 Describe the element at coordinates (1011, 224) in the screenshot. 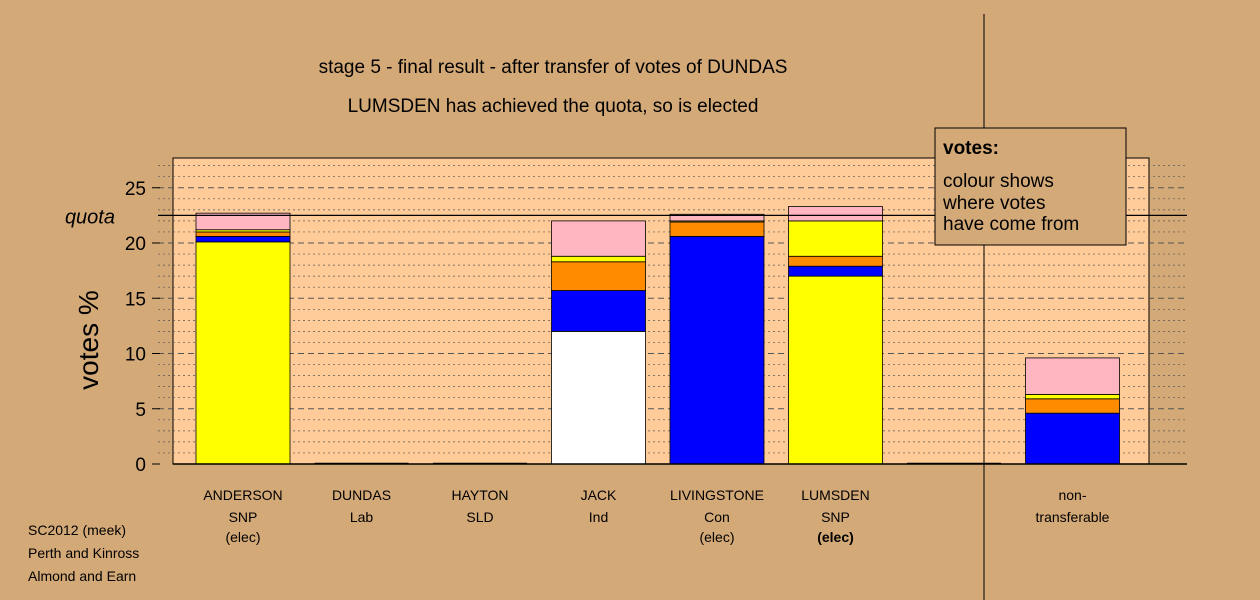

I see `legend-line: have come from` at that location.